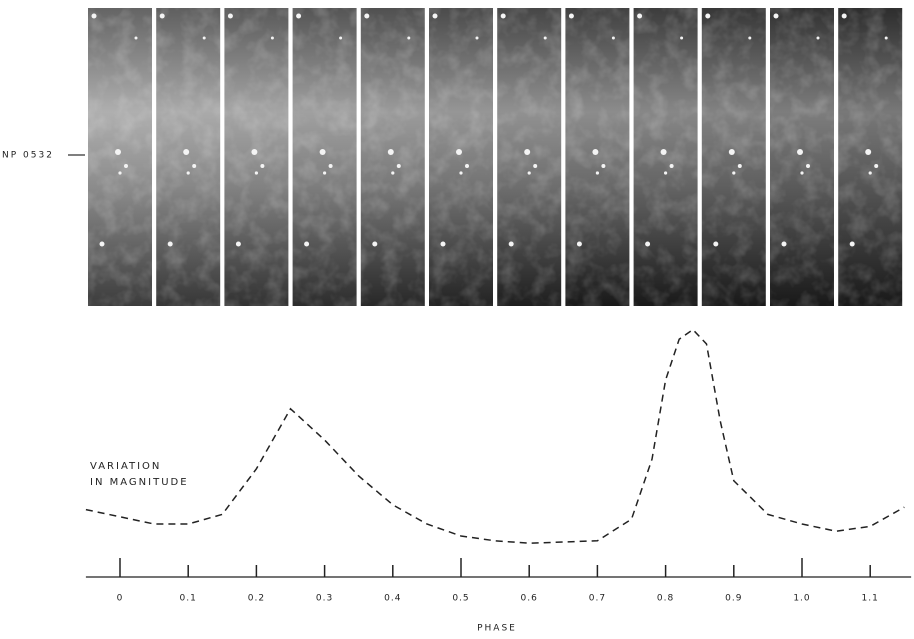  What do you see at coordinates (497, 629) in the screenshot?
I see `x-axis-label: PHASE` at bounding box center [497, 629].